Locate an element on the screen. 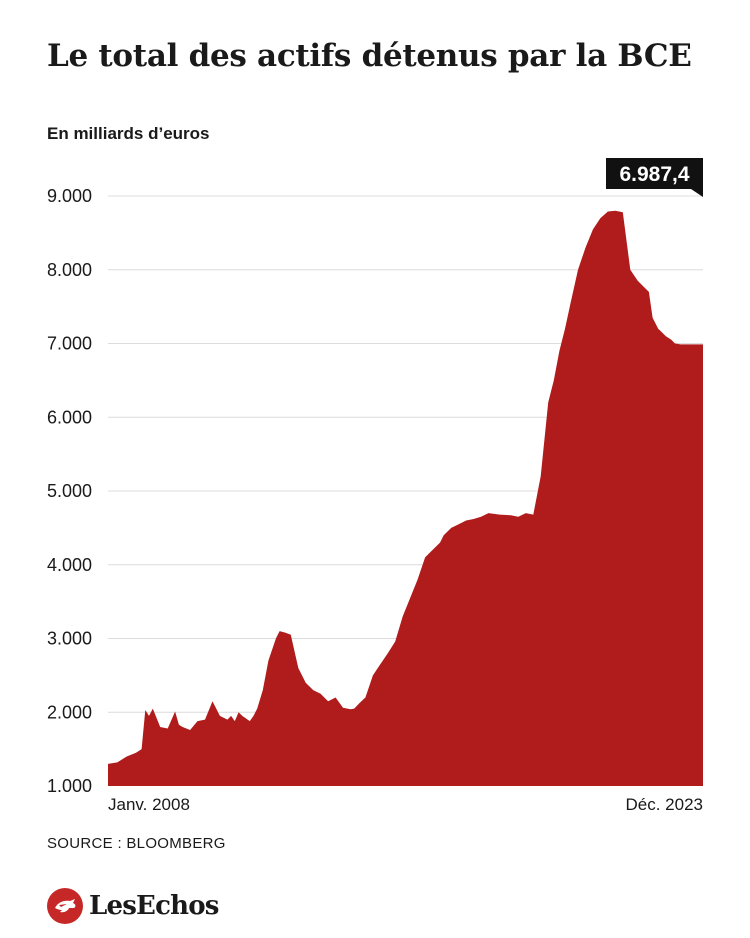  y-tick-label: 7.000 is located at coordinates (69, 344).